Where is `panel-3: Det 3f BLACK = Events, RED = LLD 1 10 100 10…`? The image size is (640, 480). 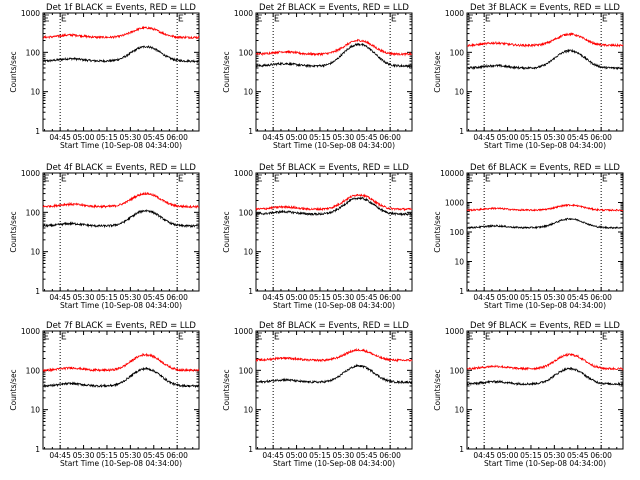 panel-3: Det 3f BLACK = Events, RED = LLD 1 10 100 10… is located at coordinates (528, 76).